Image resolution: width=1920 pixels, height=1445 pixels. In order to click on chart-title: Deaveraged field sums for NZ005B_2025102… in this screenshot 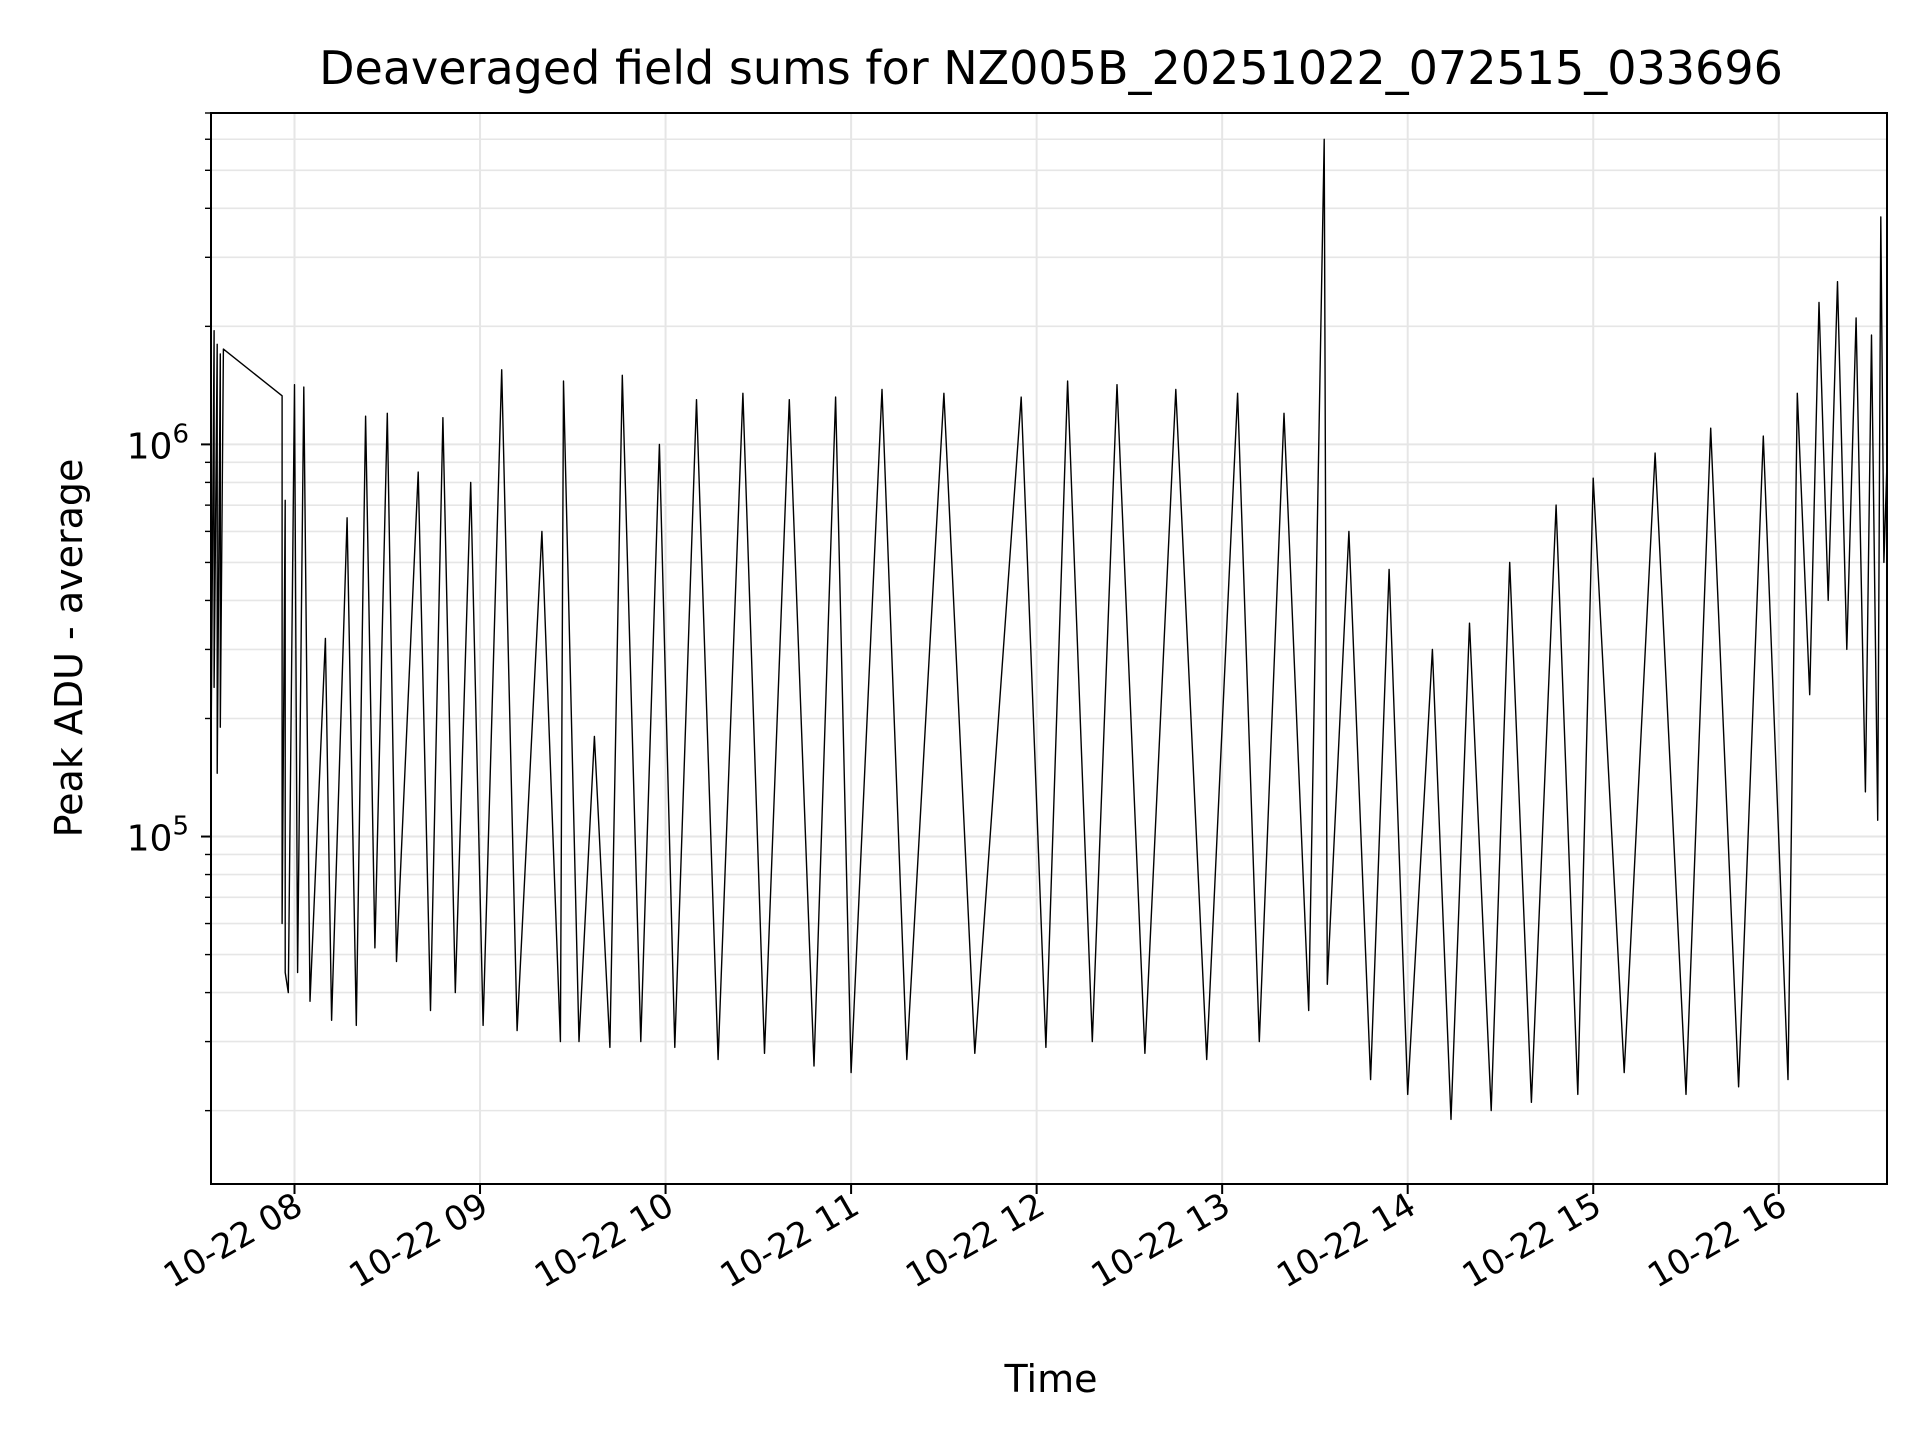, I will do `click(1051, 68)`.